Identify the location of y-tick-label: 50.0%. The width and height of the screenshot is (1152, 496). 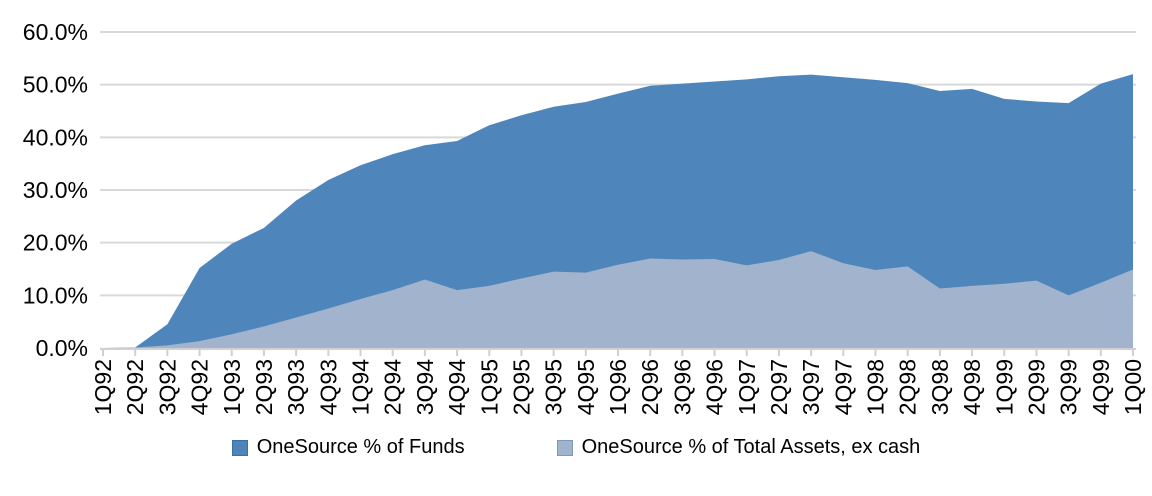
(55, 85).